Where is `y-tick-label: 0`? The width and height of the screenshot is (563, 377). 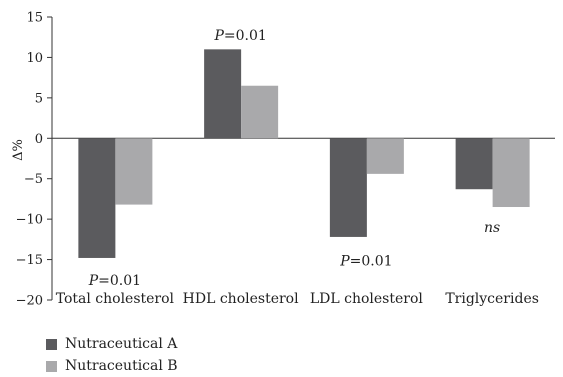 y-tick-label: 0 is located at coordinates (39, 139).